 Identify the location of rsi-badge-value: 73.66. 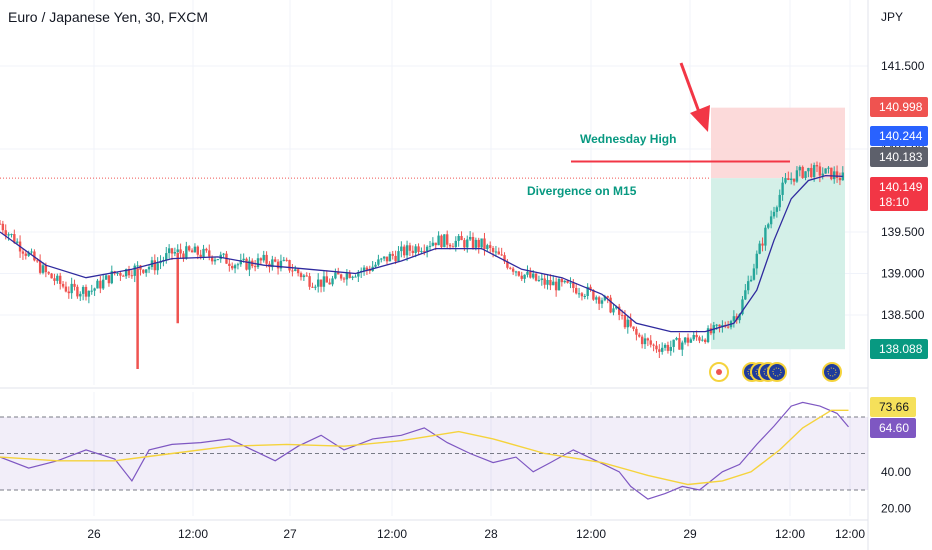
(894, 407).